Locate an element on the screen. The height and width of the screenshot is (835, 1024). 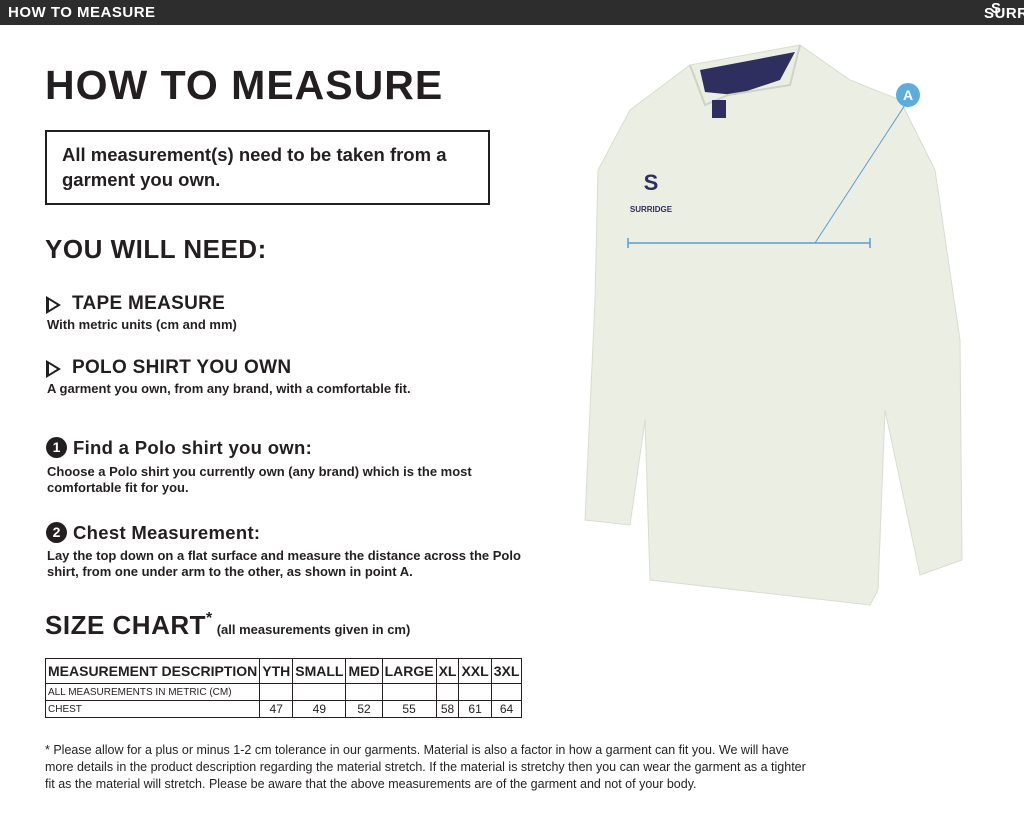
sub-row: ALL MEASUREMENTS IN METRIC (CM) is located at coordinates (283, 692).